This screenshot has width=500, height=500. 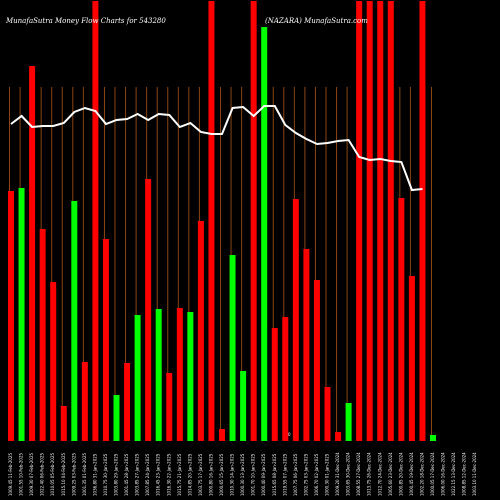 What do you see at coordinates (263, 474) in the screenshot?
I see `x-tick-label: 1000.40 09-Jan-2025` at bounding box center [263, 474].